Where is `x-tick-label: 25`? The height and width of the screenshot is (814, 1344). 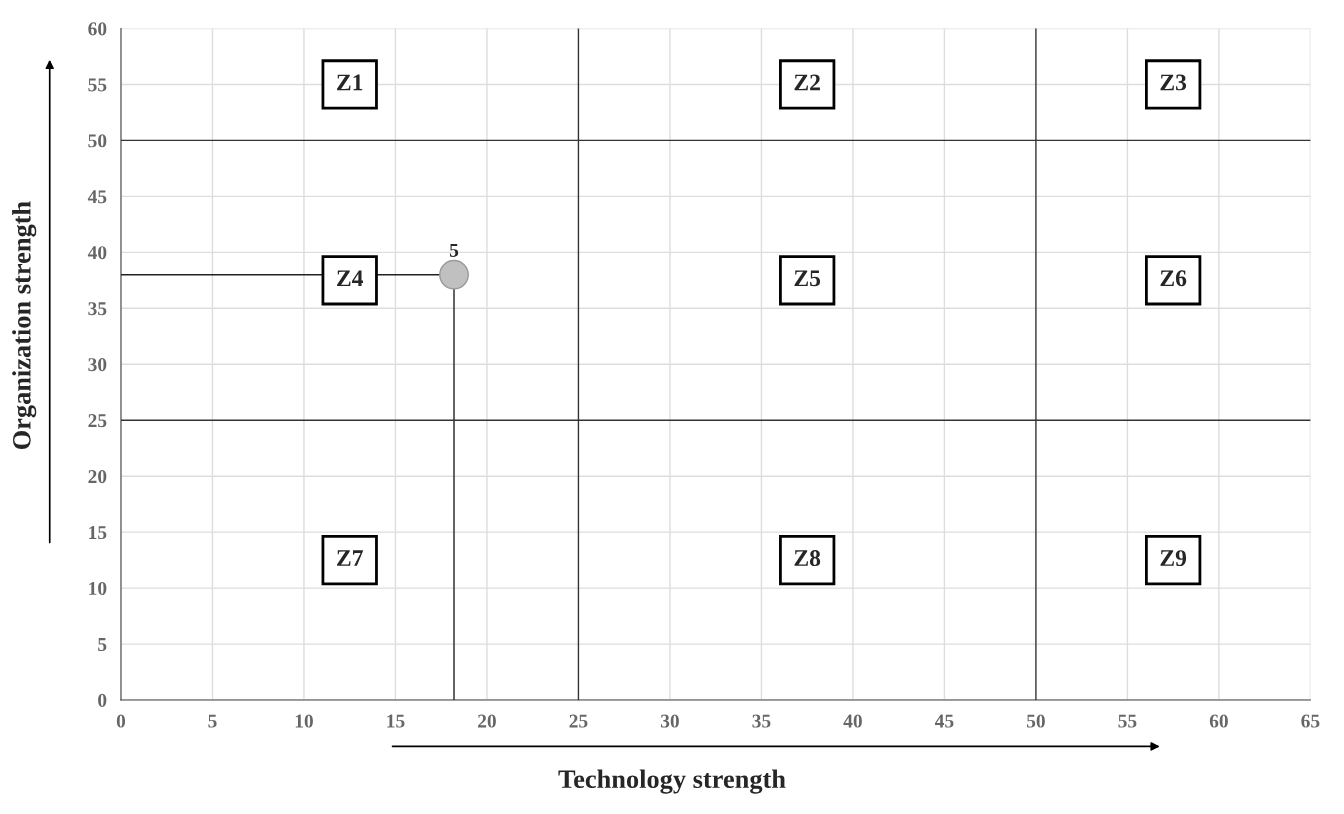
x-tick-label: 25 is located at coordinates (578, 721).